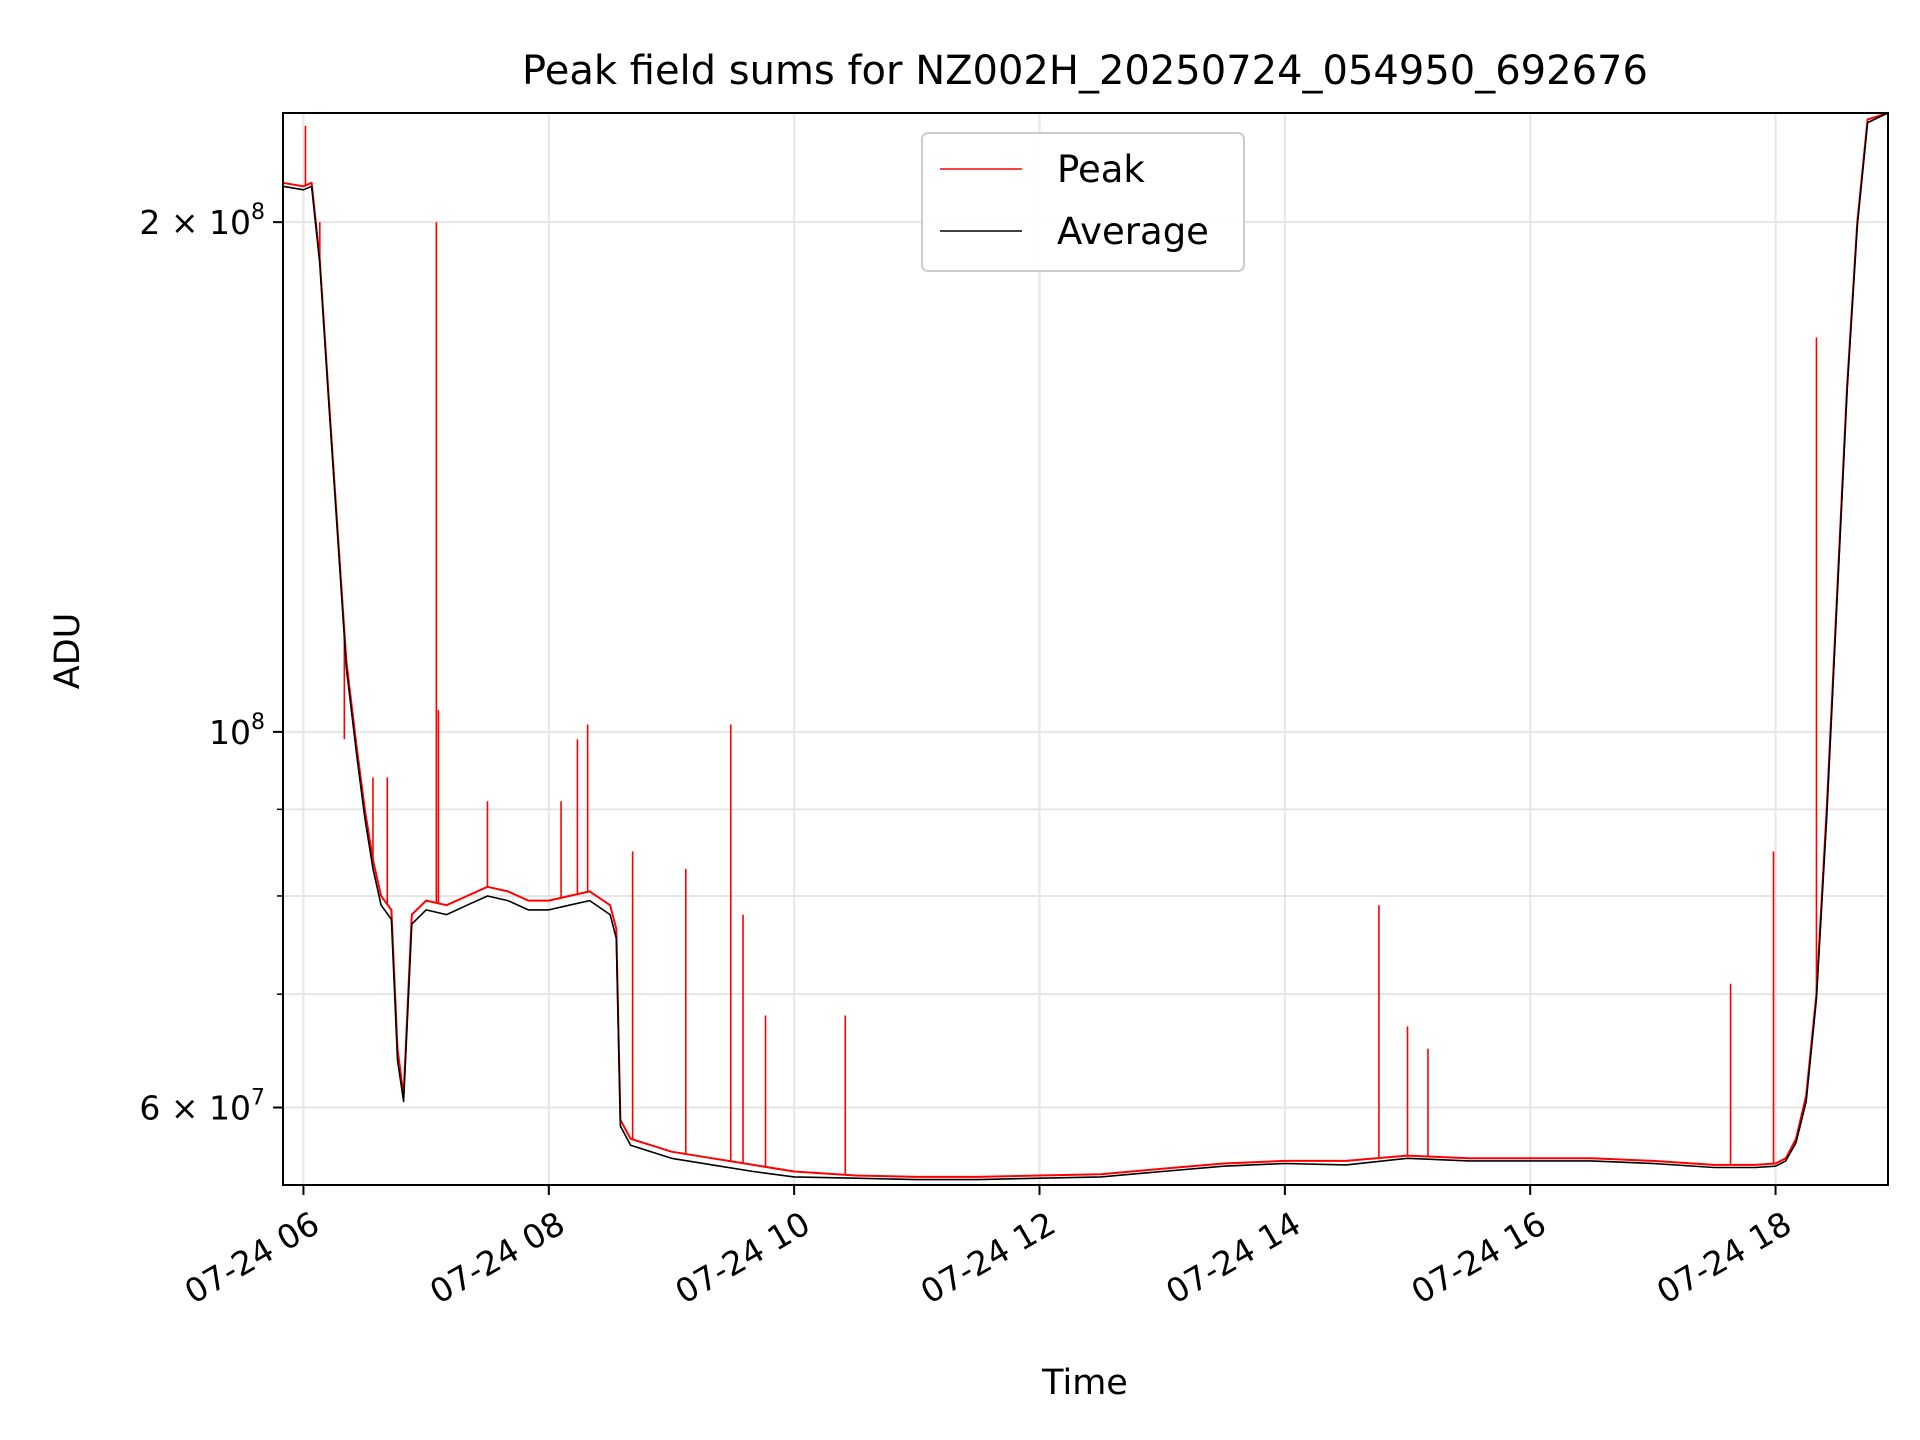 The height and width of the screenshot is (1440, 1920). I want to click on y-tick-label: 6 × 107, so click(202, 1107).